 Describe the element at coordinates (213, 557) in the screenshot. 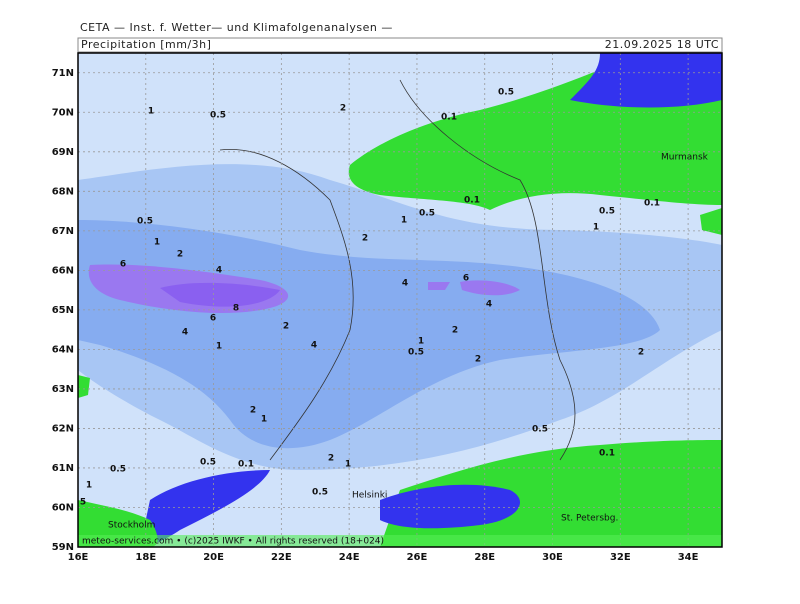

I see `x-tick-label: 20E` at that location.